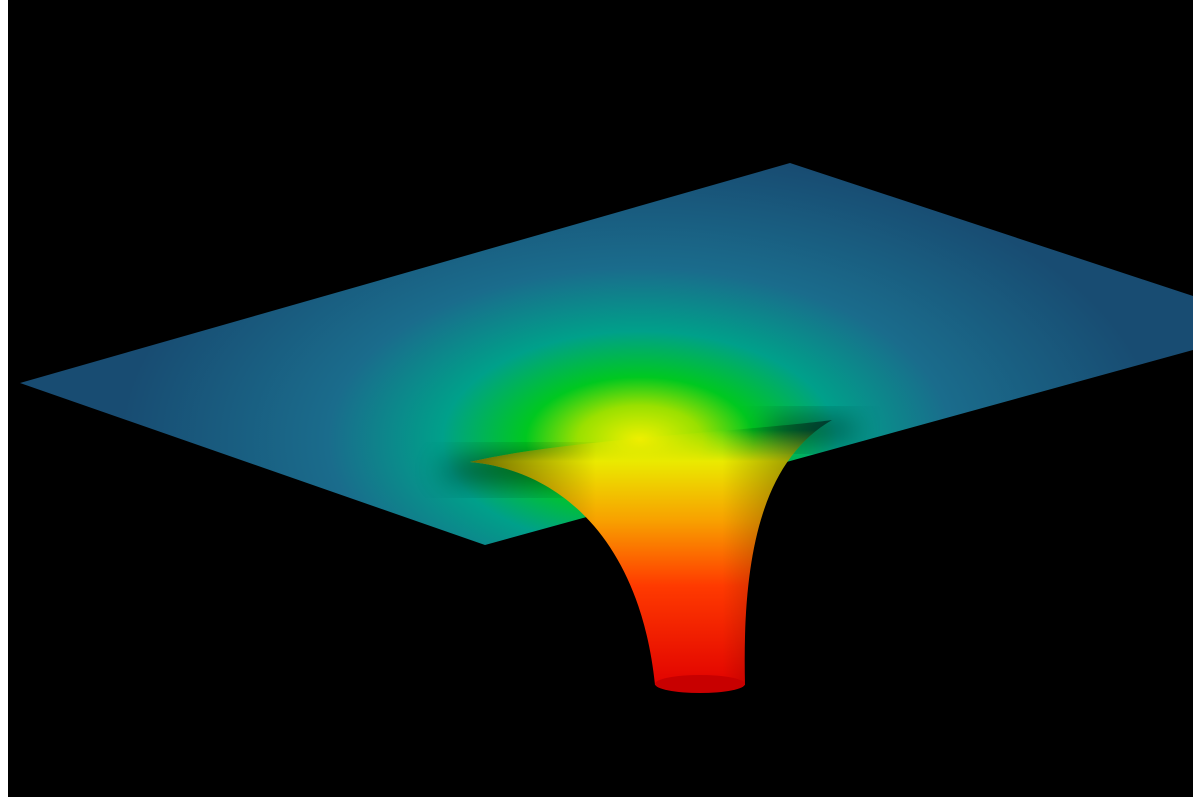 The width and height of the screenshot is (1193, 797). Describe the element at coordinates (4, 398) in the screenshot. I see `left-margin` at that location.